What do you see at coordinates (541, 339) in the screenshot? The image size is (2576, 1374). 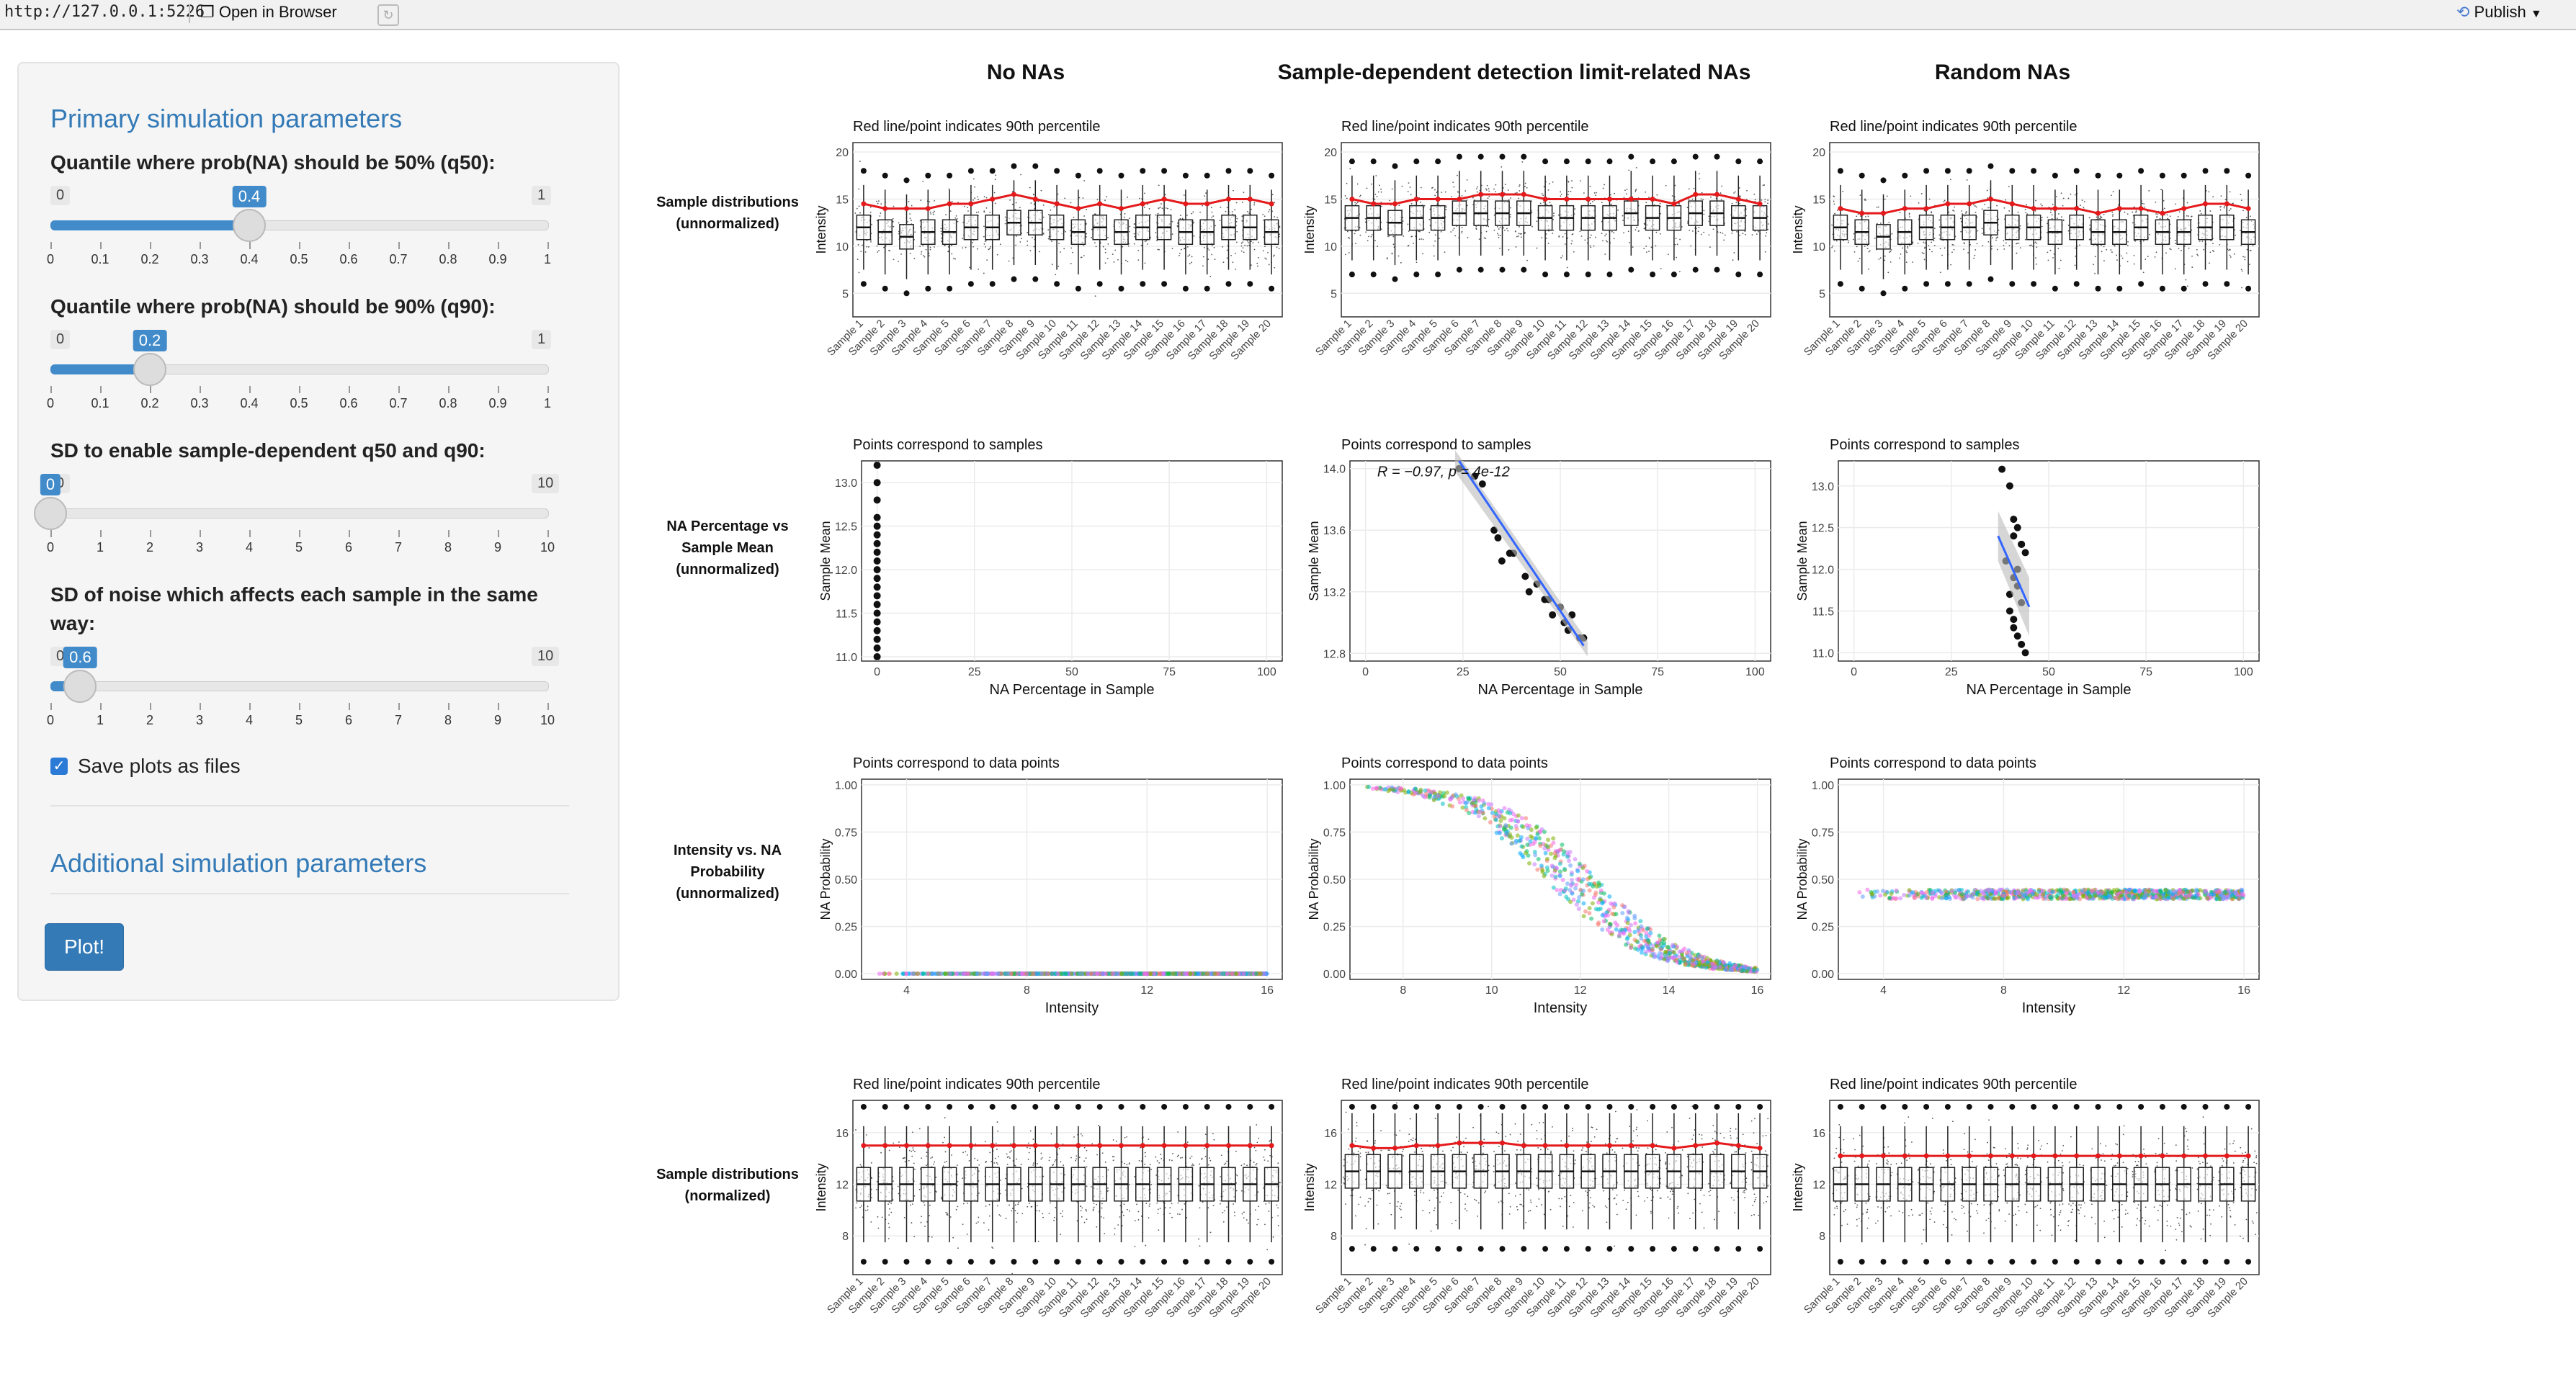 I see `slider-max: 1` at bounding box center [541, 339].